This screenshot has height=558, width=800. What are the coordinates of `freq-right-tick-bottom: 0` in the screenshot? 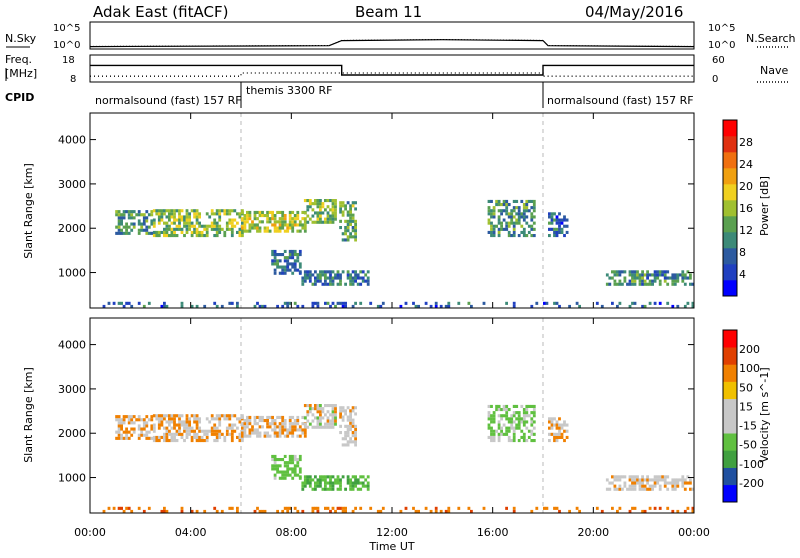 It's located at (715, 79).